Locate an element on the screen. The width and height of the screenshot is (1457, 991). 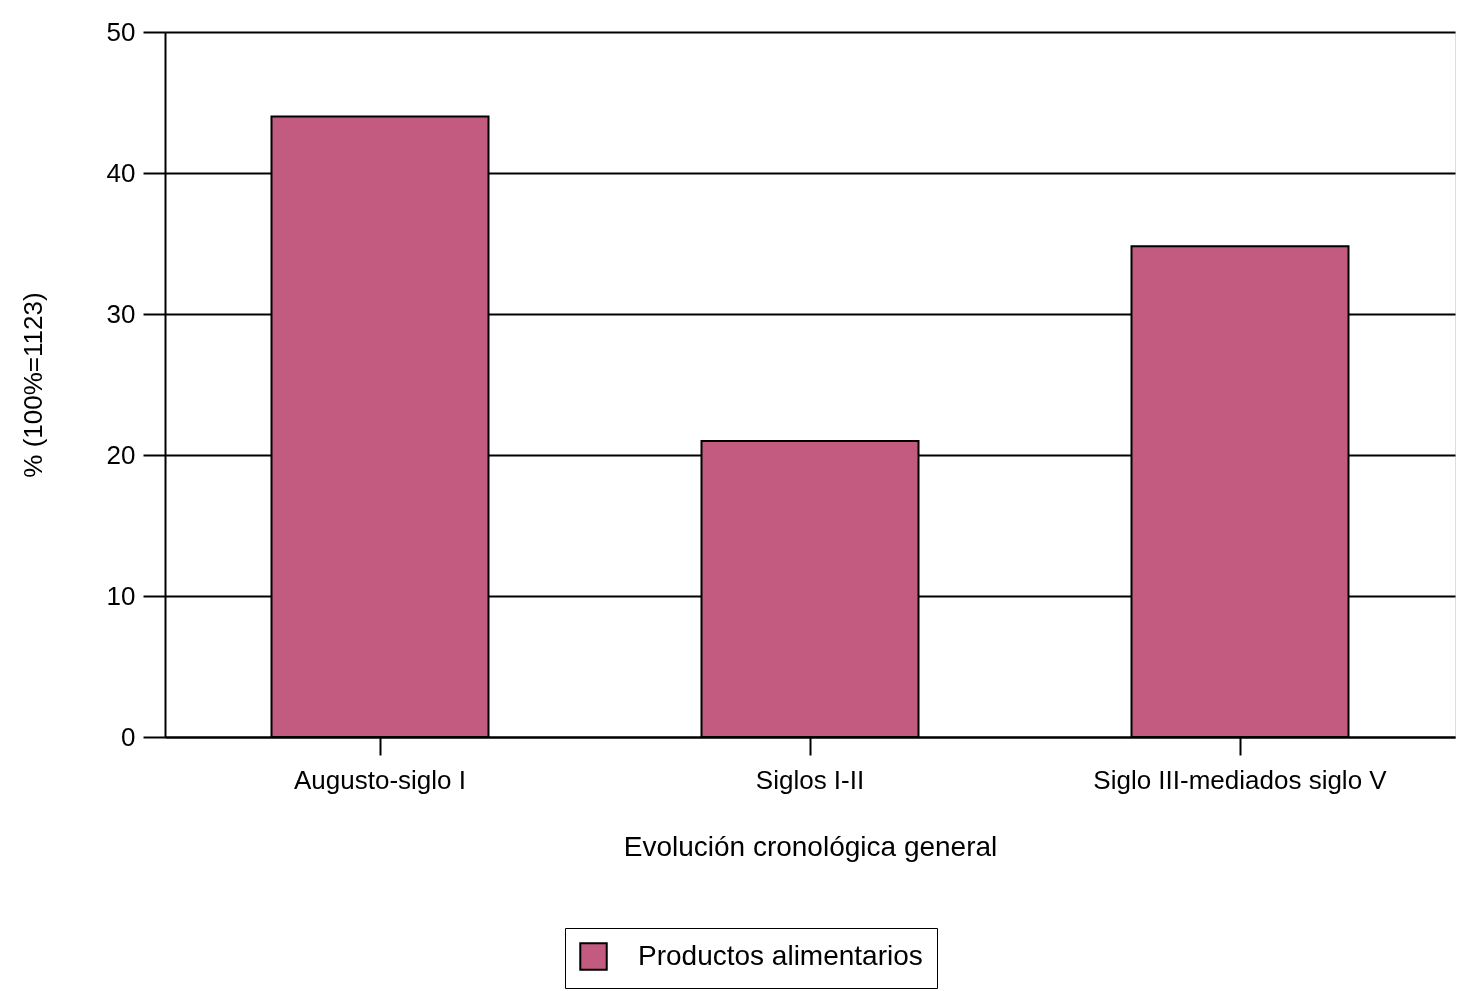
y-tick-label: 30 is located at coordinates (121, 313).